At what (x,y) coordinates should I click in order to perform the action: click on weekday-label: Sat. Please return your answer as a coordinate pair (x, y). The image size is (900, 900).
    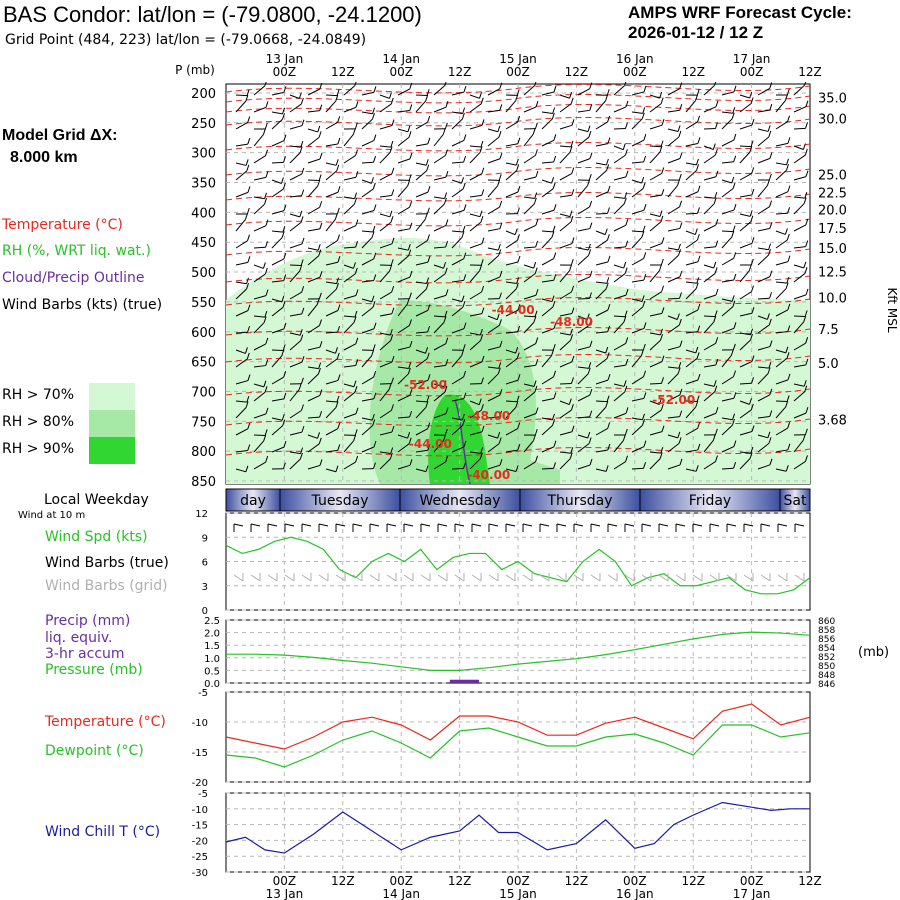
    Looking at the image, I should click on (795, 501).